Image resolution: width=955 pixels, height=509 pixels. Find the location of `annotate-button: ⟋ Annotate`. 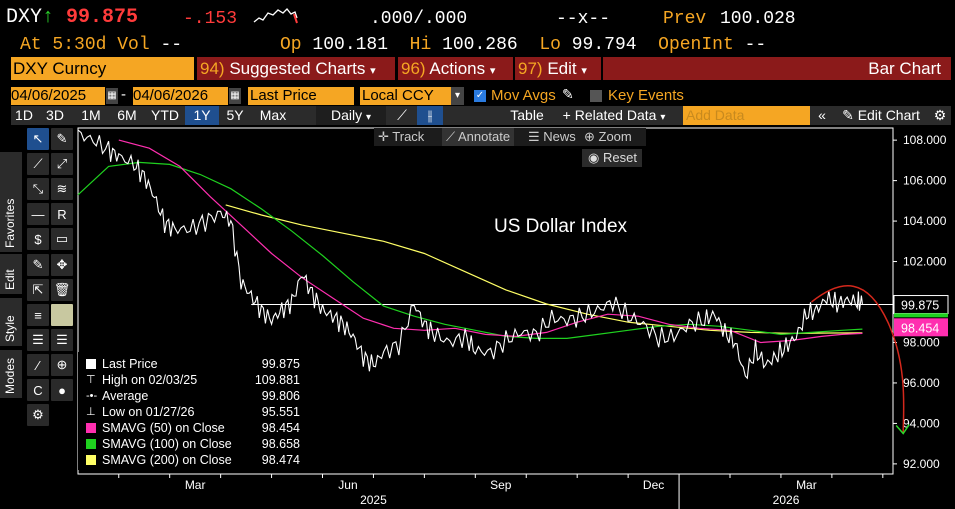

annotate-button: ⟋ Annotate is located at coordinates (478, 137).